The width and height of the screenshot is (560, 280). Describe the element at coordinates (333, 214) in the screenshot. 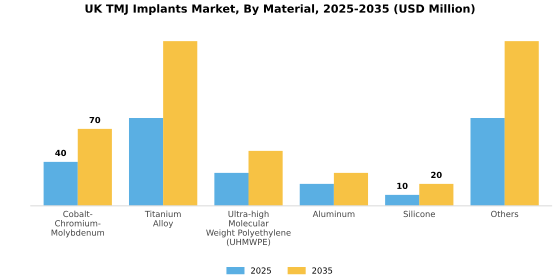

I see `x-tick-label: Aluminum` at that location.